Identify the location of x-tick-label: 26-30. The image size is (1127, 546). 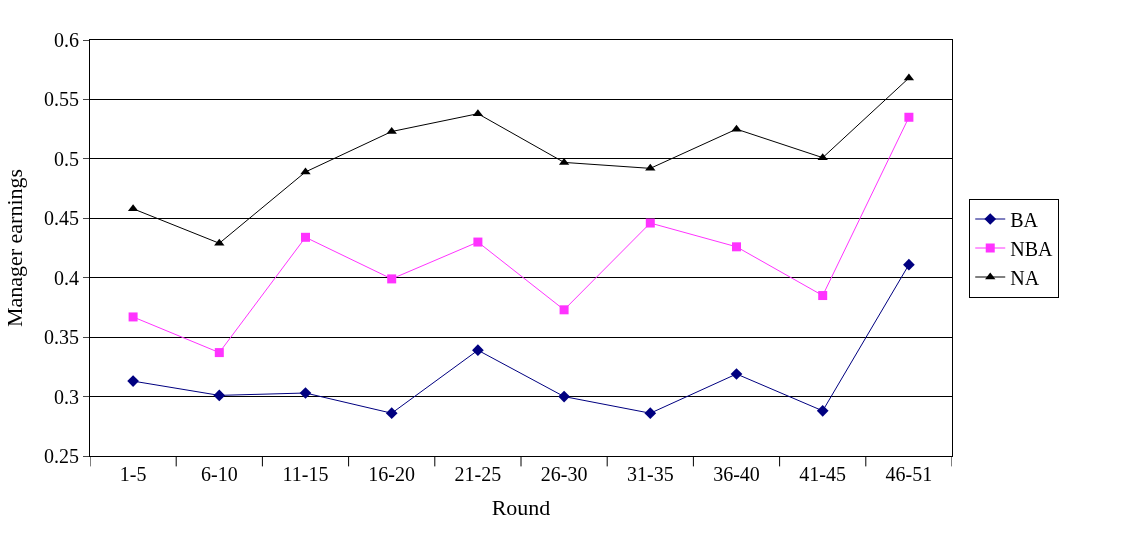
(564, 474).